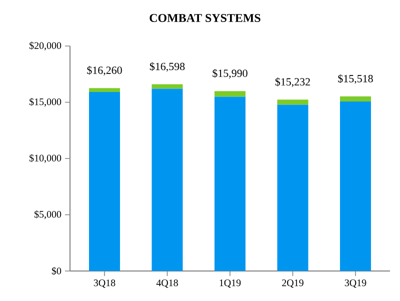 This screenshot has width=400, height=301. What do you see at coordinates (104, 71) in the screenshot?
I see `total-label: $16,260` at bounding box center [104, 71].